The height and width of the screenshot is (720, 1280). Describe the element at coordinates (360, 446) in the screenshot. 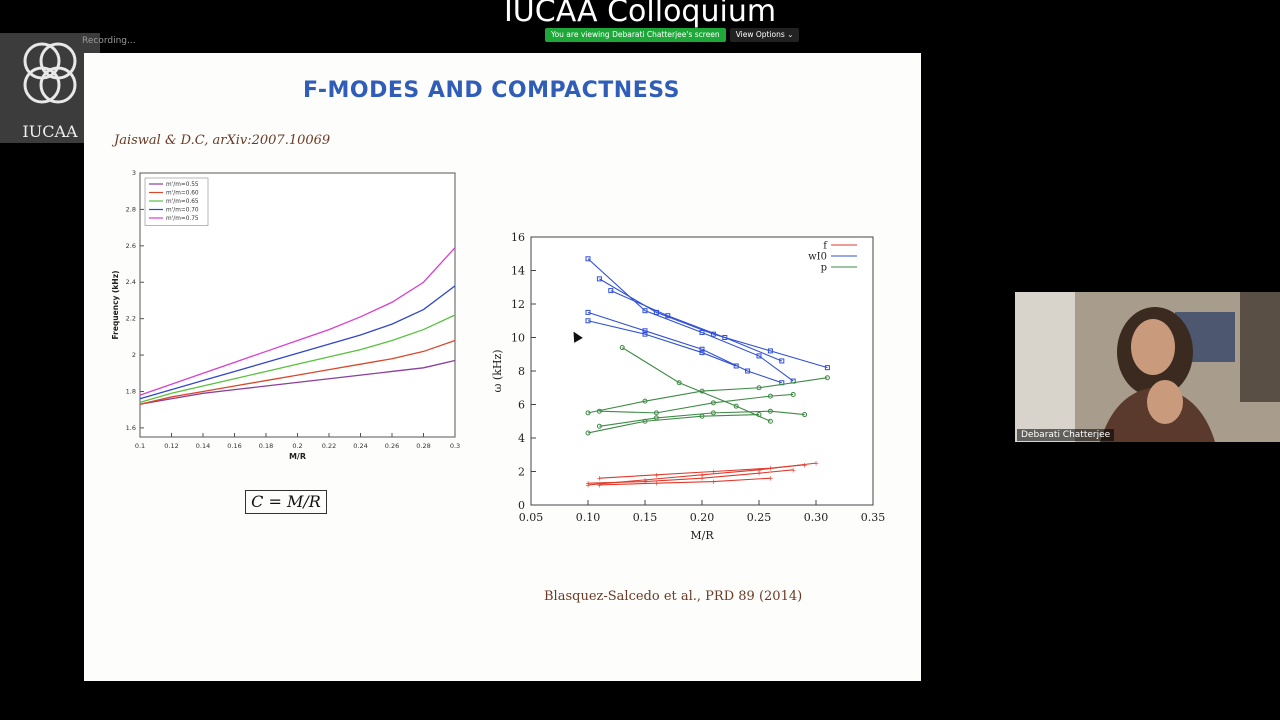

I see `x-tick-label: 0.24` at that location.